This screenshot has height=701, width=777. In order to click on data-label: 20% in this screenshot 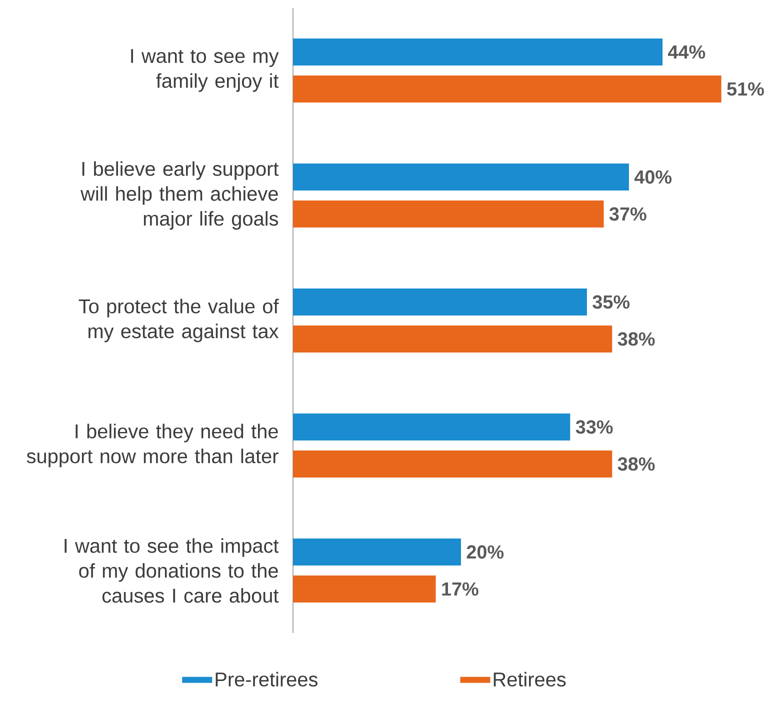, I will do `click(485, 552)`.